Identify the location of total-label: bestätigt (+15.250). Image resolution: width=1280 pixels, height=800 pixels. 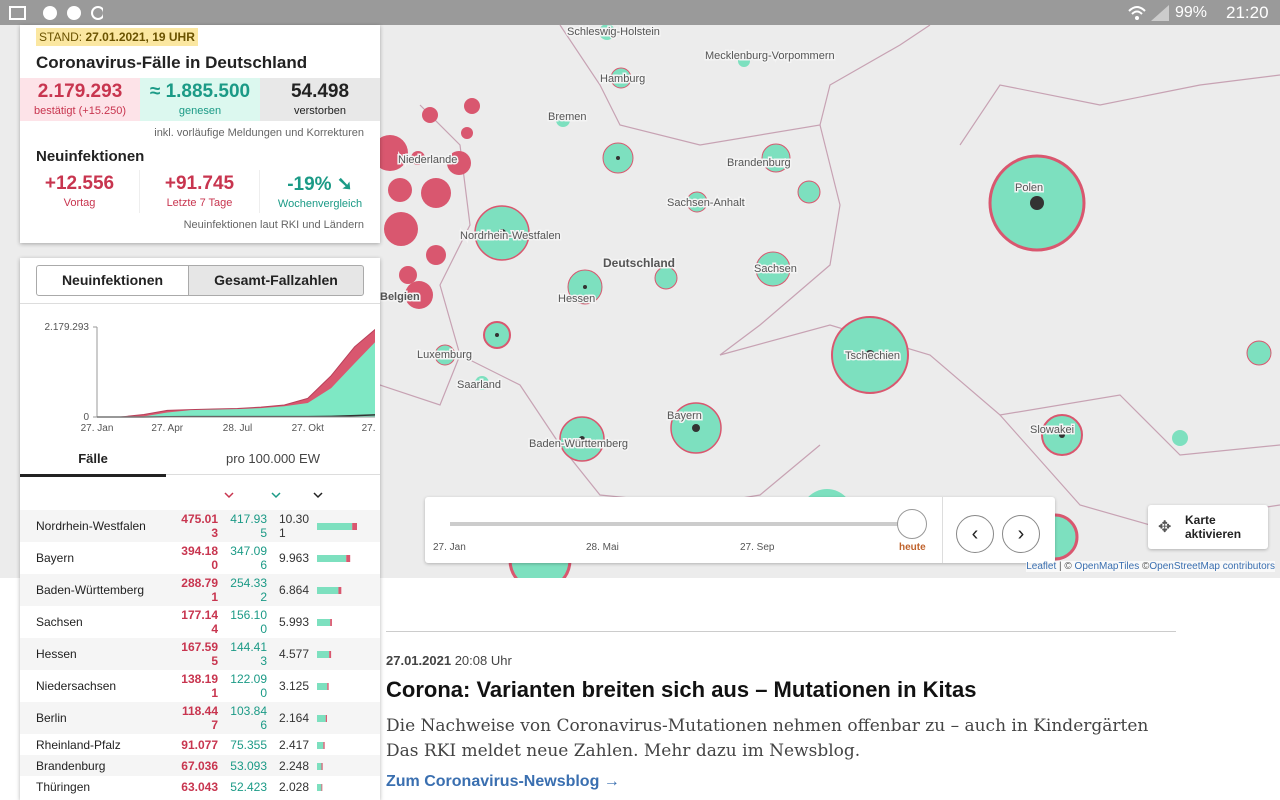
(80, 111).